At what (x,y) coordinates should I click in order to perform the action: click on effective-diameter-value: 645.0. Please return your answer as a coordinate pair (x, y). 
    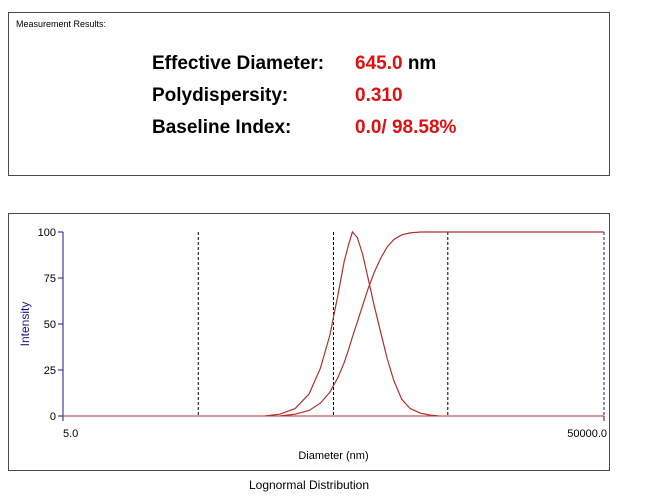
    Looking at the image, I should click on (379, 63).